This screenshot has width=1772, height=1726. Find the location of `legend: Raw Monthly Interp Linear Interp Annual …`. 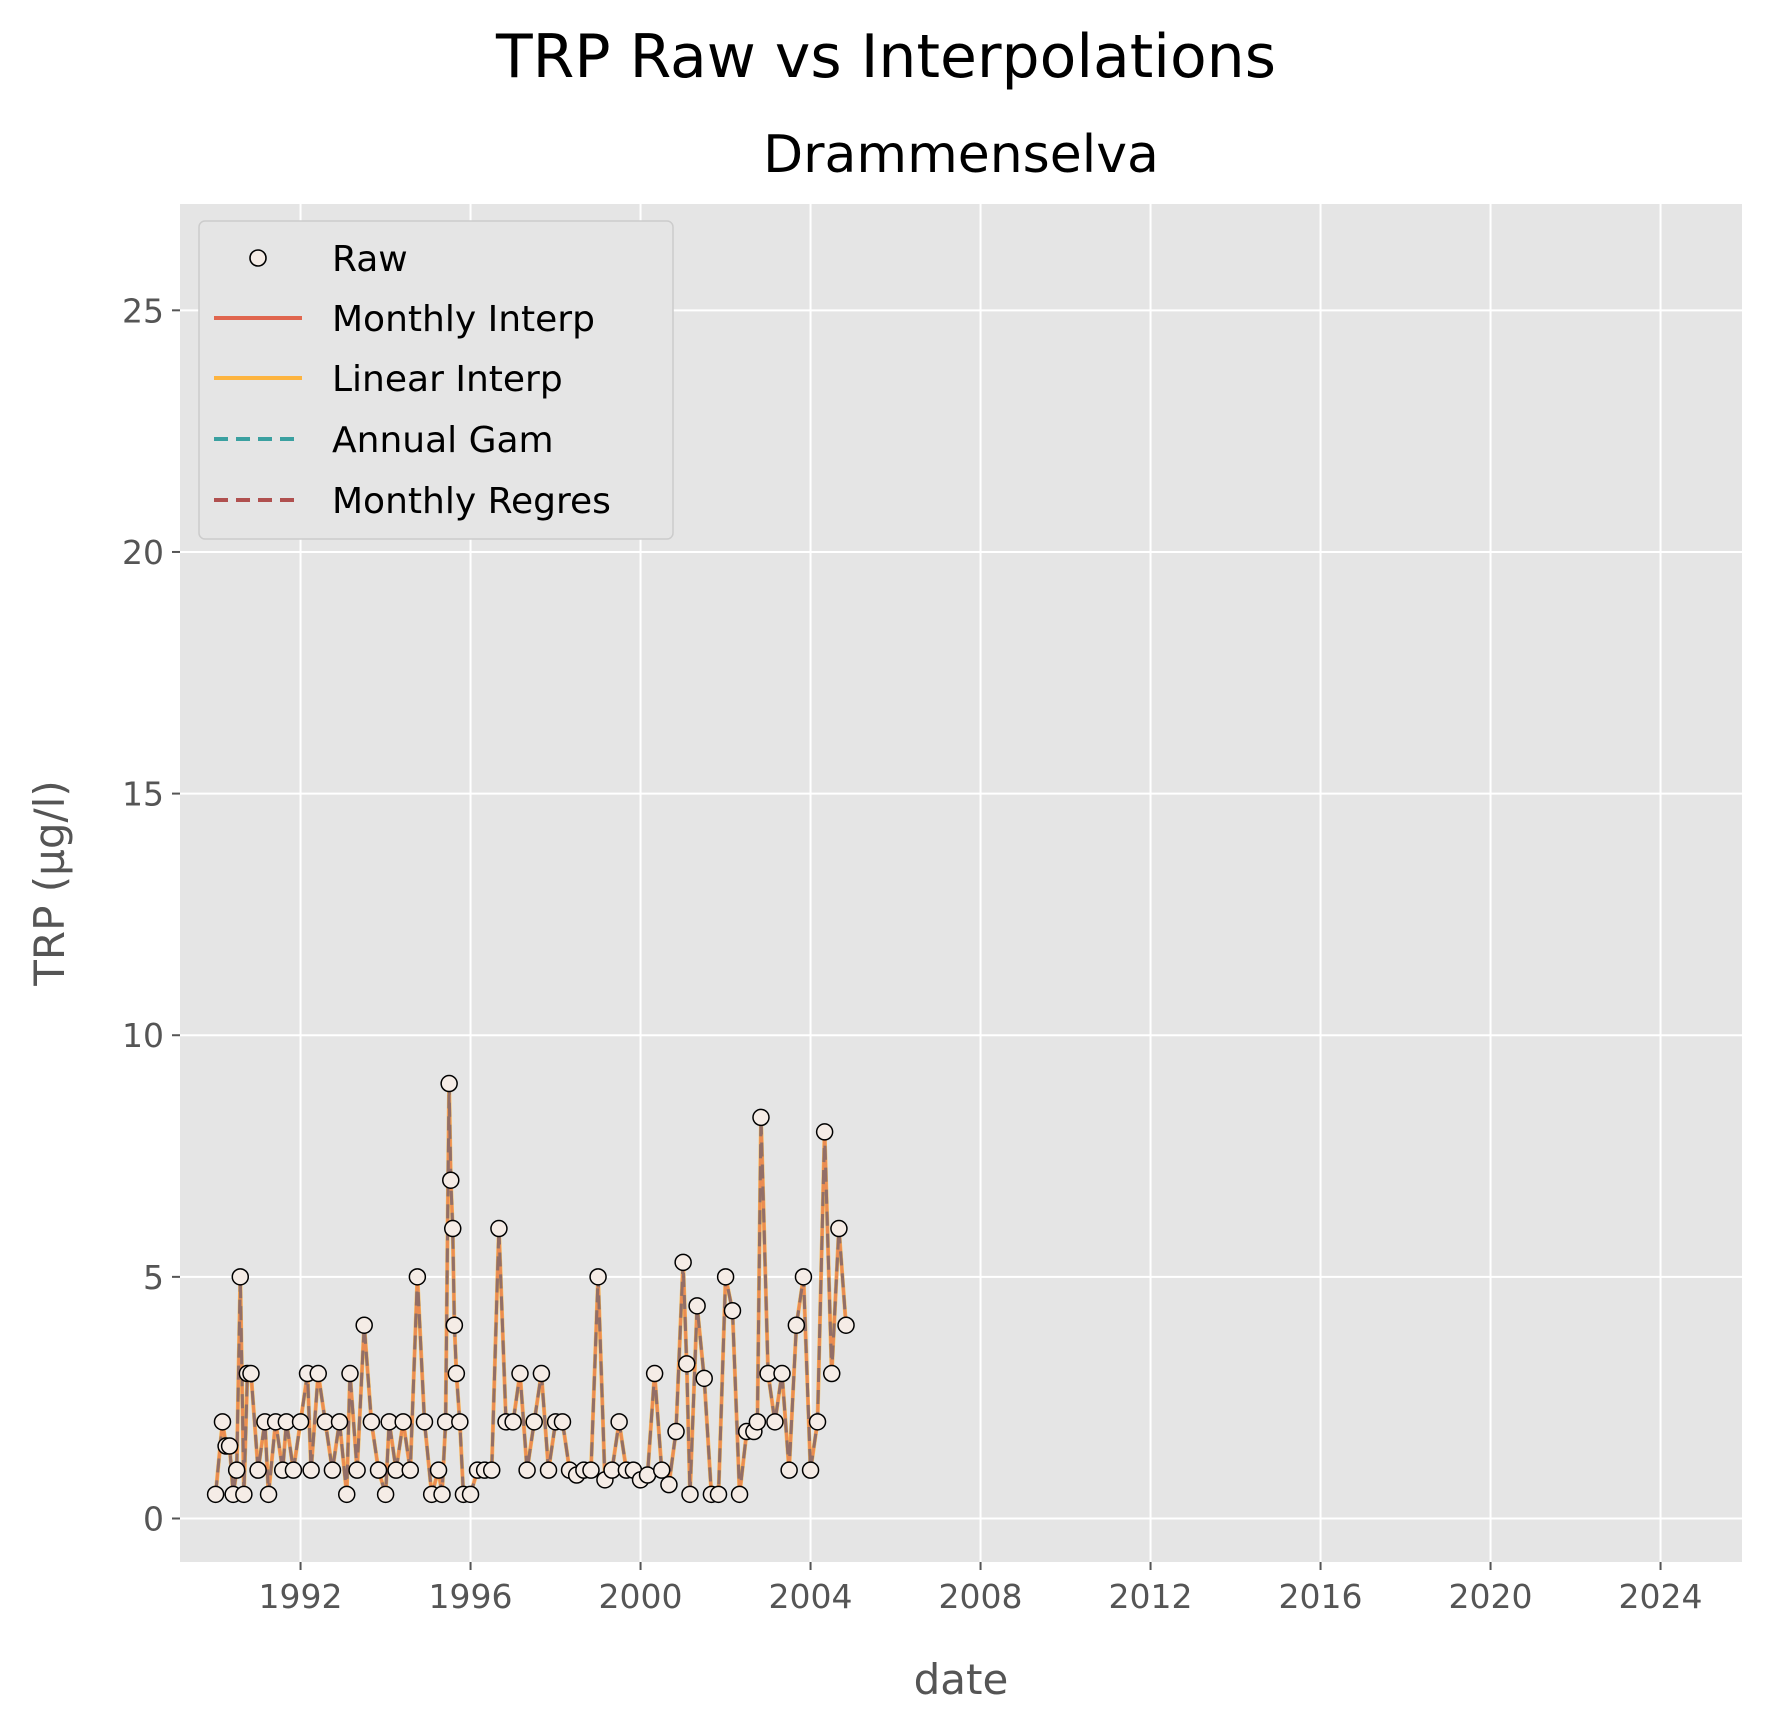

legend: Raw Monthly Interp Linear Interp Annual … is located at coordinates (436, 380).